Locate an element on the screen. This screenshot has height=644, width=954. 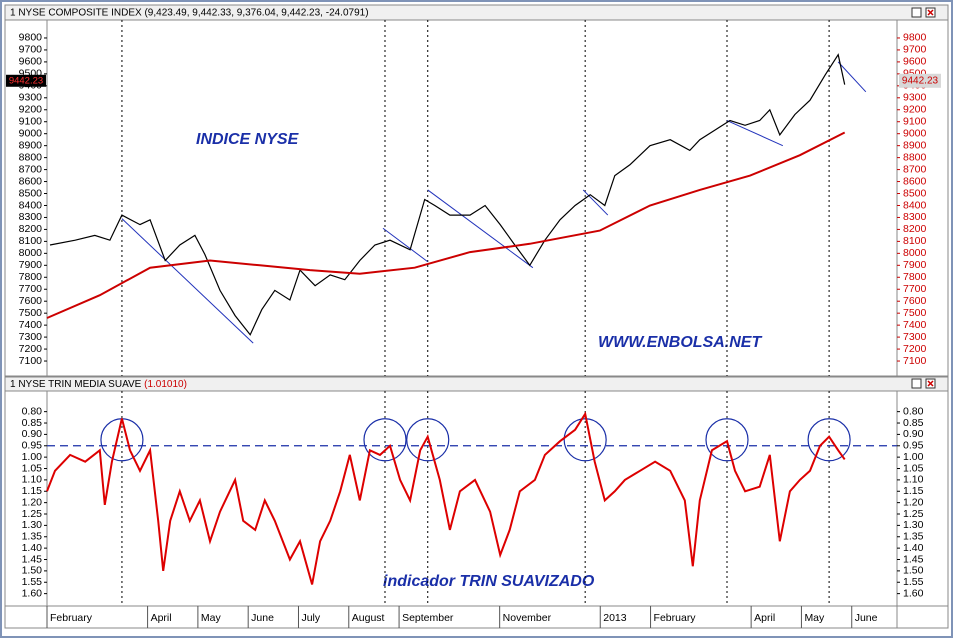
trin-title-value: (1.01010) is located at coordinates (165, 384).